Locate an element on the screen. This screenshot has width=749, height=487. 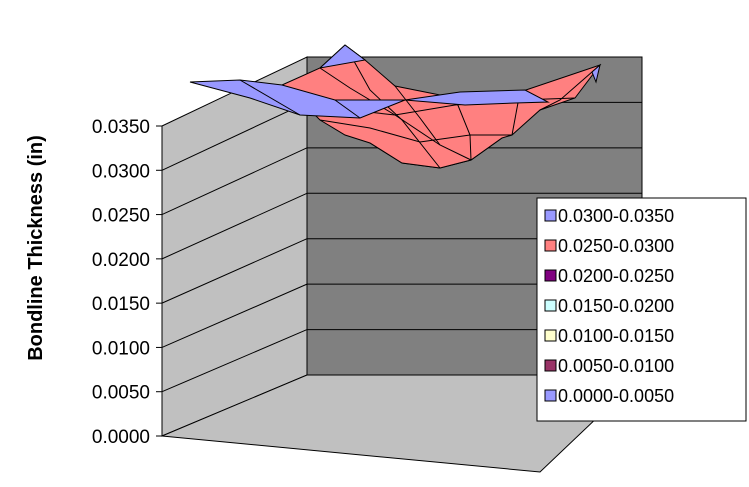
y-tick-label: 0.0100 is located at coordinates (121, 348).